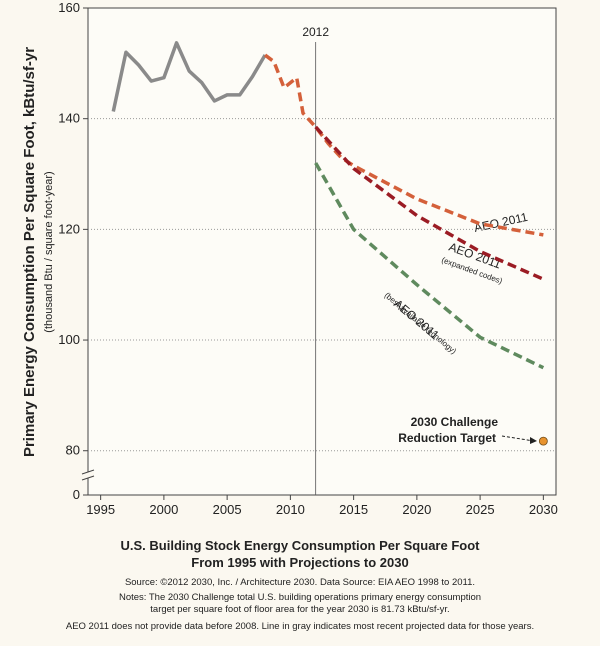  Describe the element at coordinates (315, 32) in the screenshot. I see `reference-label: 2012` at that location.